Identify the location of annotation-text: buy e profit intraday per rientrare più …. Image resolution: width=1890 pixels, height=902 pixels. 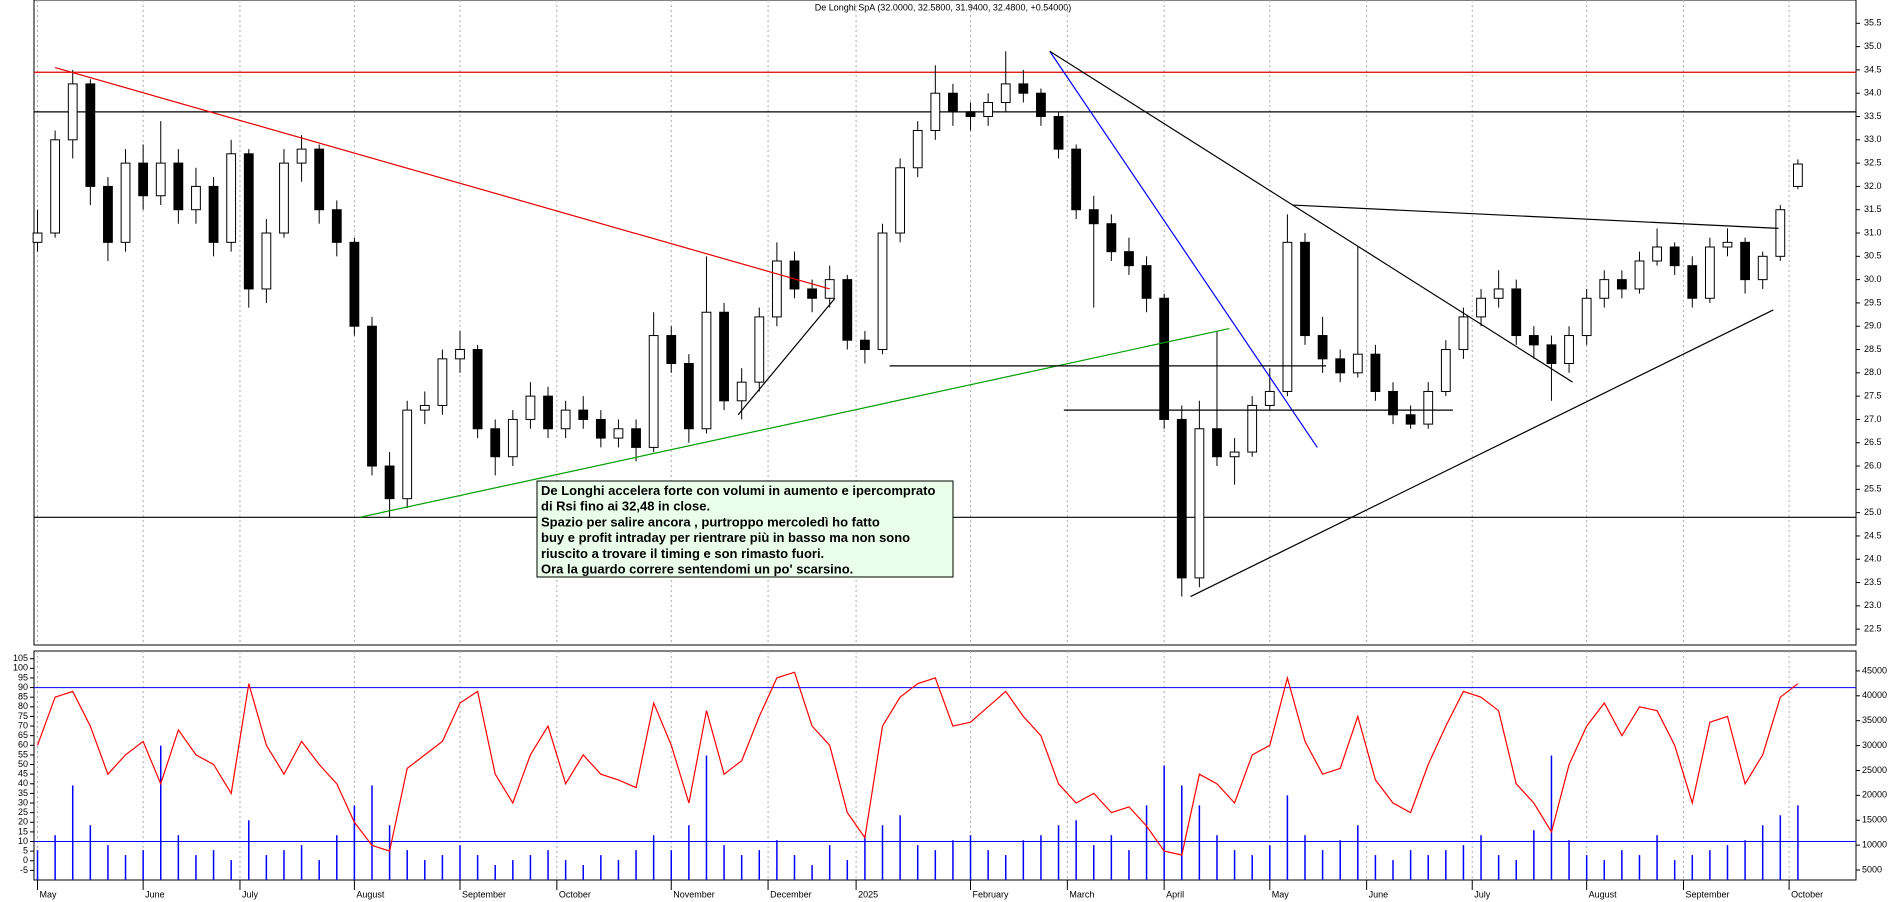
(725, 537).